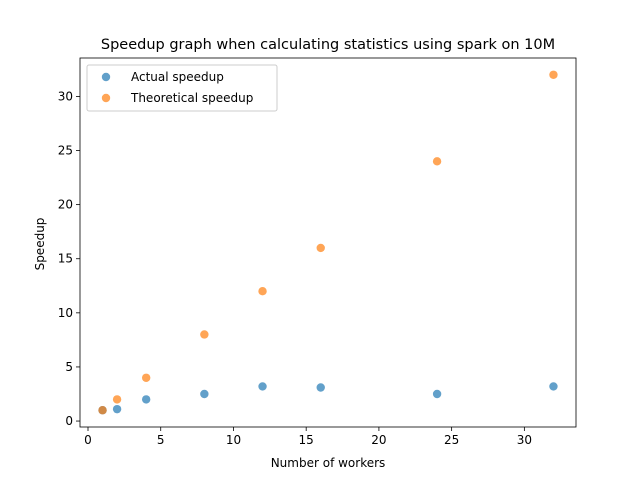 The width and height of the screenshot is (640, 480). Describe the element at coordinates (233, 440) in the screenshot. I see `x-tick-label: 10` at that location.